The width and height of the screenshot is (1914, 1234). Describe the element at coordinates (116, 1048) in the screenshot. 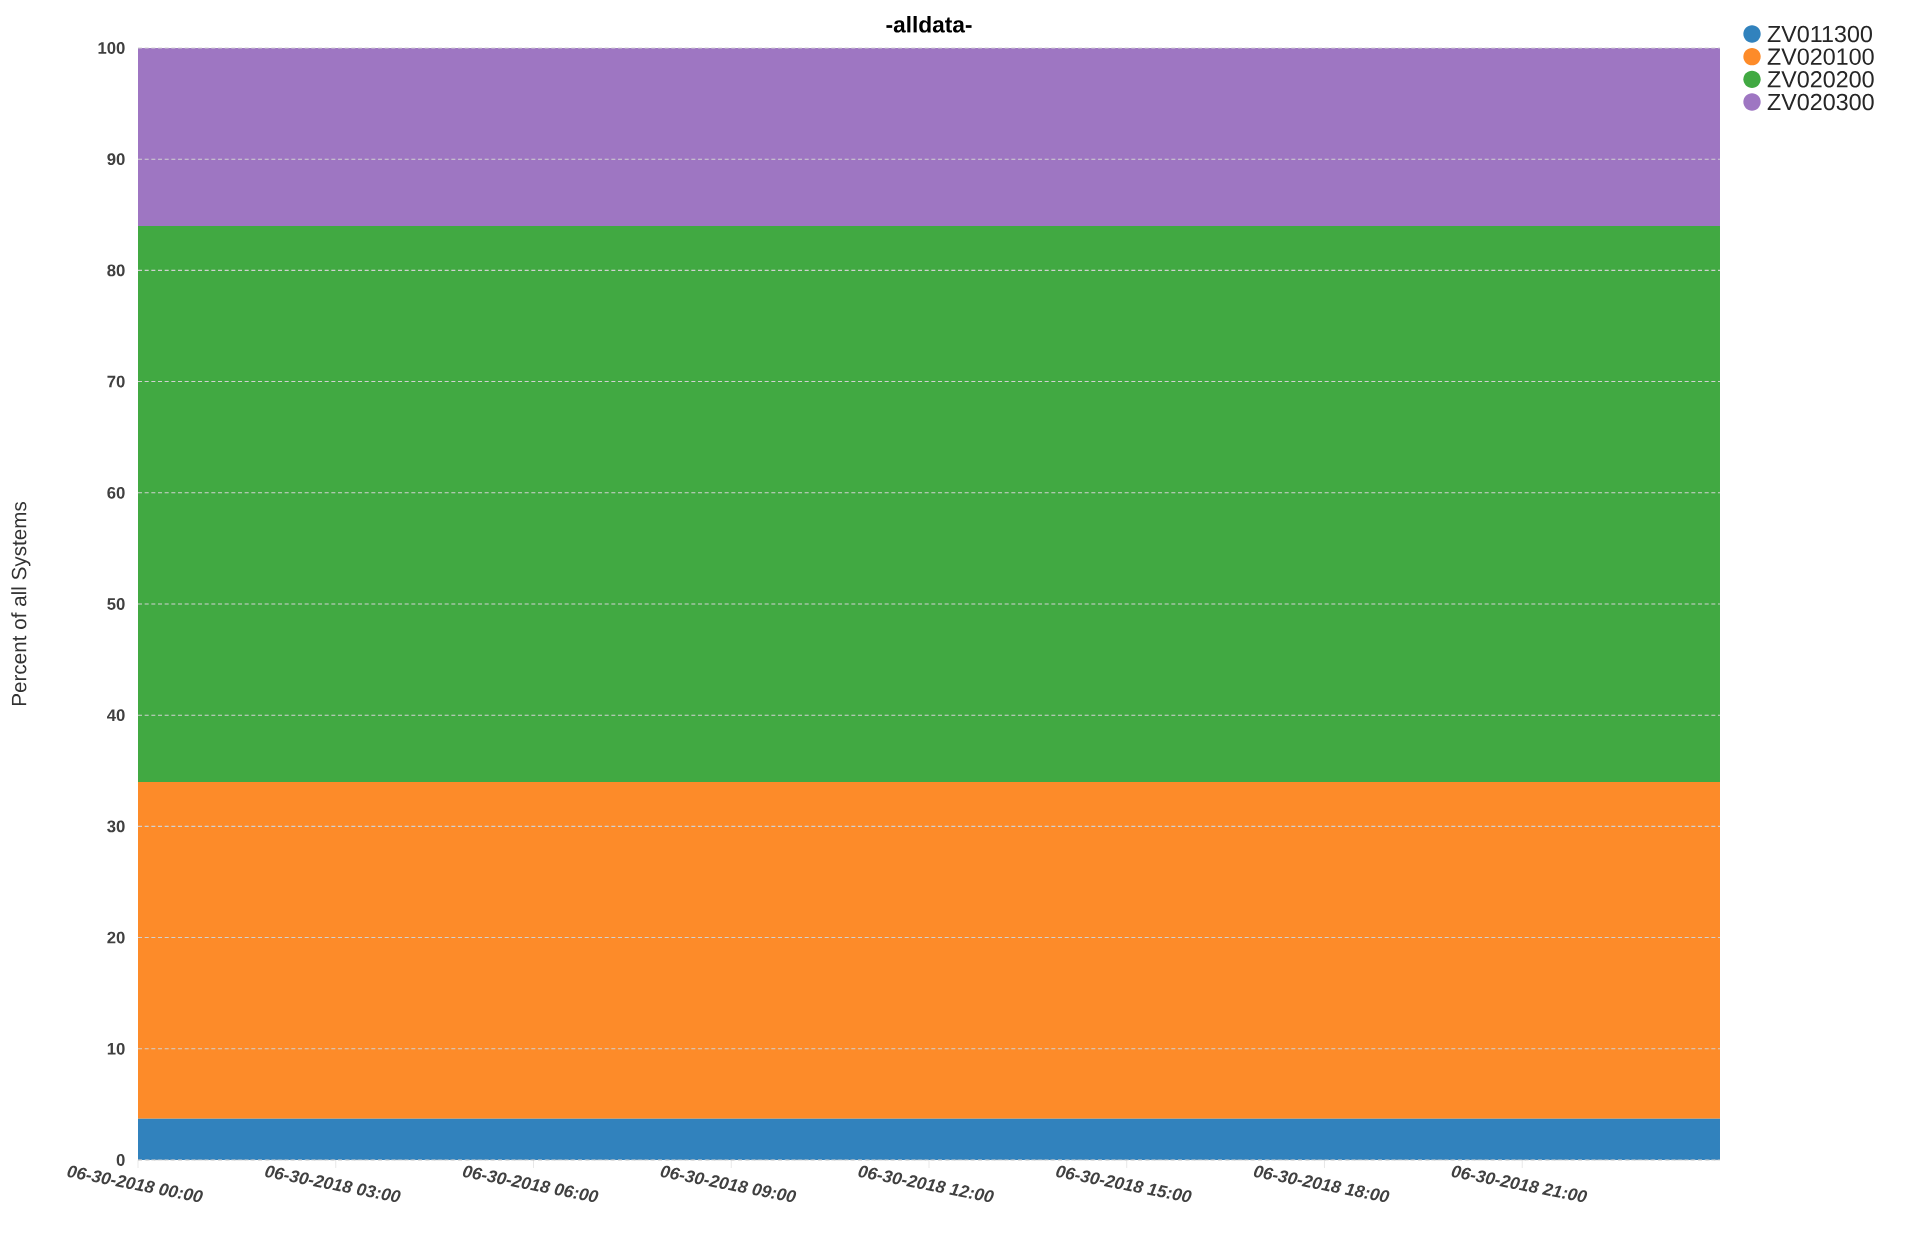

I see `y-tick-label: 10` at that location.